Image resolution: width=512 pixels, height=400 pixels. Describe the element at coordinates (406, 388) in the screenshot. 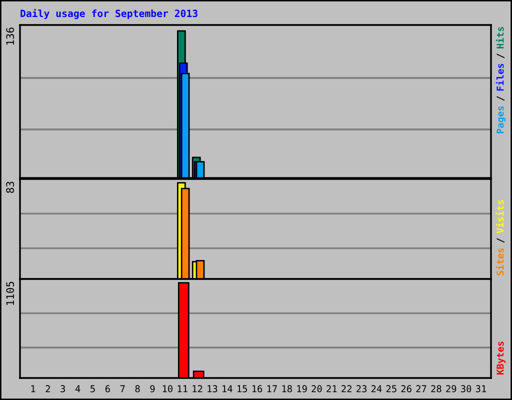

I see `x-tick-label: 26` at that location.